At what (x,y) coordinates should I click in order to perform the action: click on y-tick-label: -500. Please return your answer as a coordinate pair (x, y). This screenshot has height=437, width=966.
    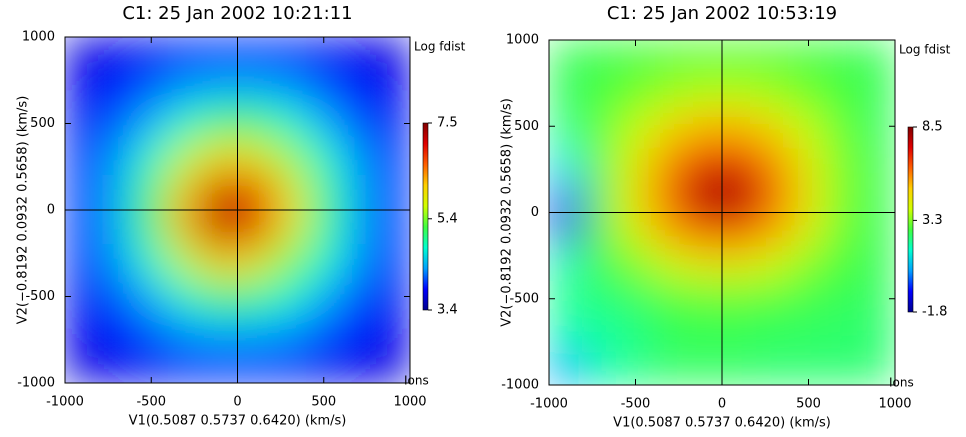
    Looking at the image, I should click on (524, 298).